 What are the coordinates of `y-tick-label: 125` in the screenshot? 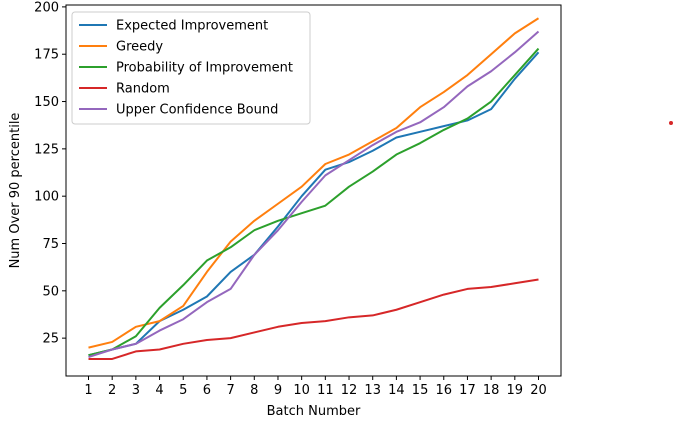 It's located at (46, 149).